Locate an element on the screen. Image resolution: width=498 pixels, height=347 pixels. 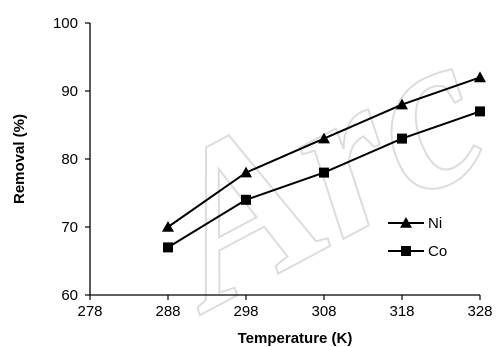
y-tick-label: 60 is located at coordinates (69, 295).